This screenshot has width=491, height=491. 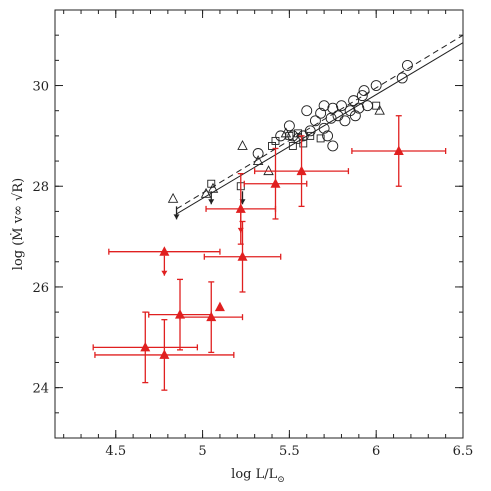 I want to click on y-tick-label: 26, so click(x=40, y=288).